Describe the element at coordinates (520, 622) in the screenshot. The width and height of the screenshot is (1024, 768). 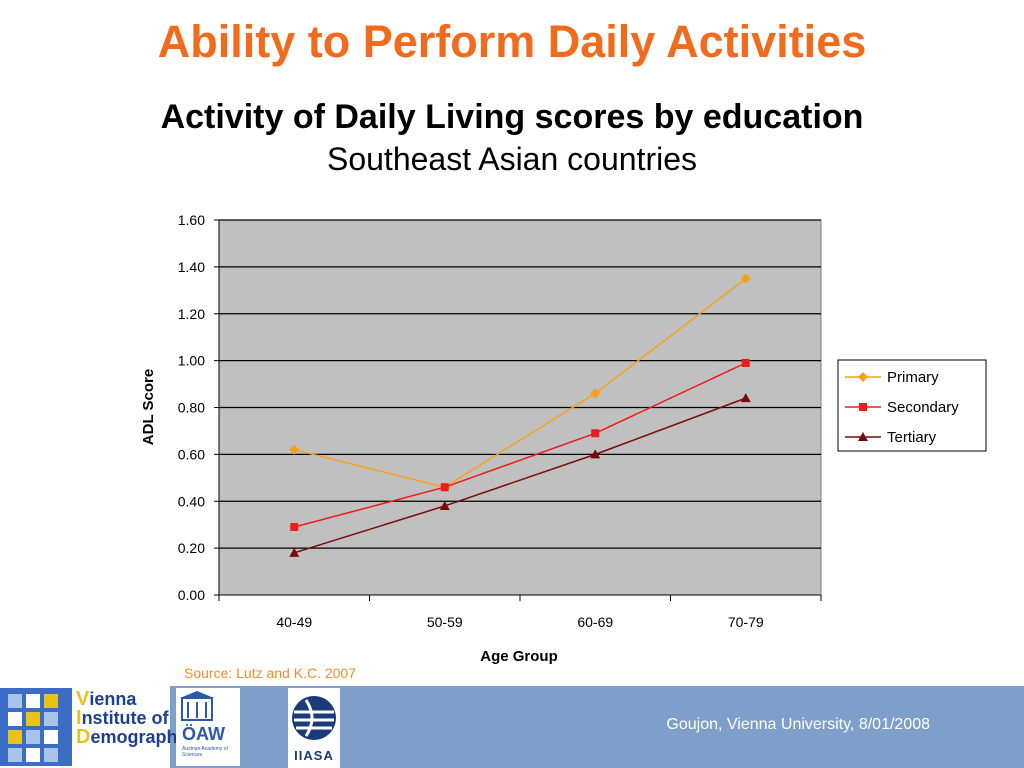
I see `x-tick-labels: 40-49 50-59 60-69 70-79` at that location.